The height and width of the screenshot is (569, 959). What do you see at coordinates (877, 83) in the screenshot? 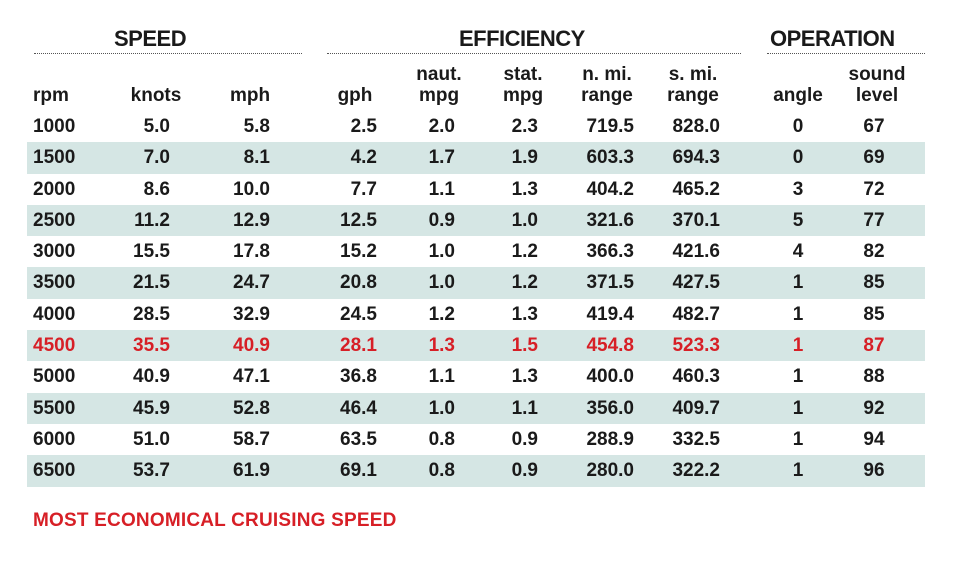
I see `column-header-sound: sound level` at bounding box center [877, 83].